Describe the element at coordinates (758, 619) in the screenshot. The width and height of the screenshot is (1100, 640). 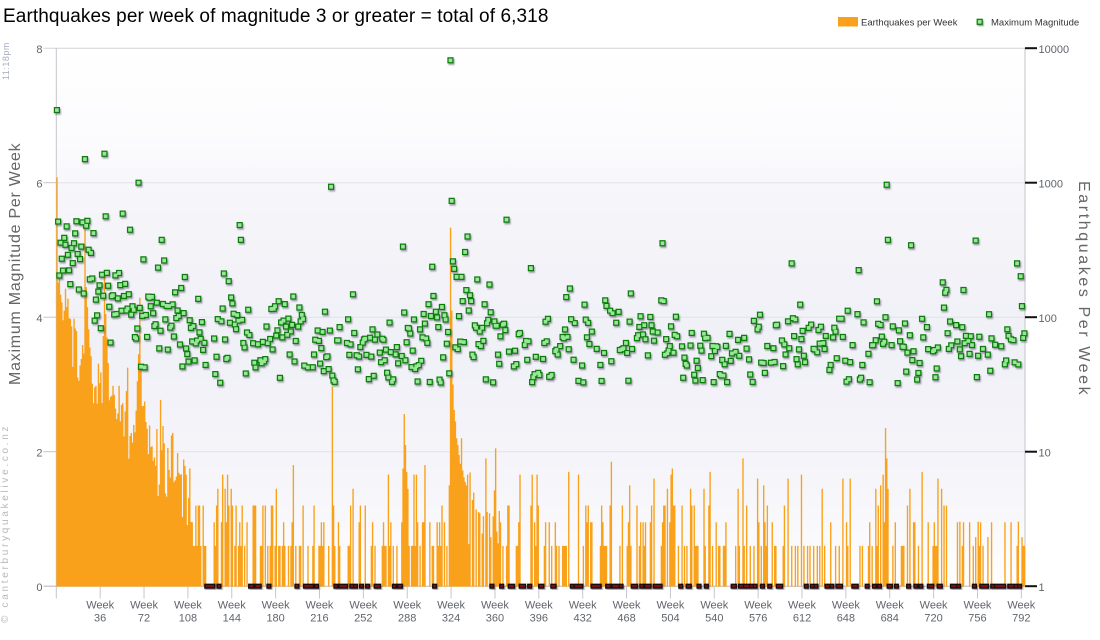
I see `svg-text: 576` at that location.